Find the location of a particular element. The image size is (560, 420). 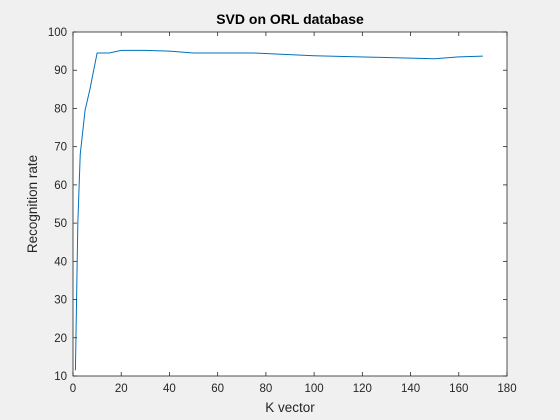

x-axis-title: K vector is located at coordinates (290, 407).